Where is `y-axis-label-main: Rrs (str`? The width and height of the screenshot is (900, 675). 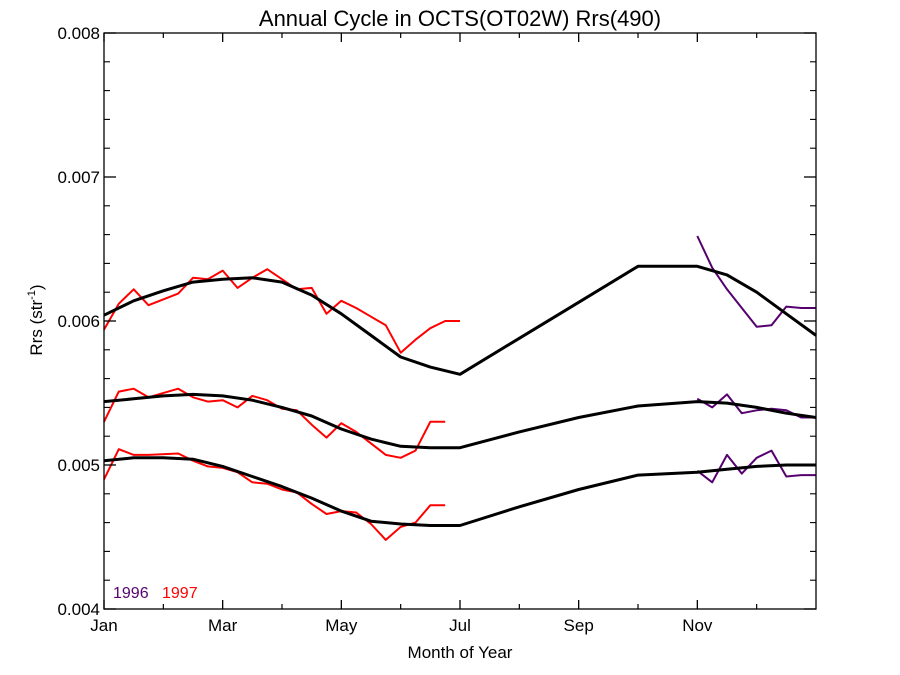
y-axis-label-main: Rrs (str is located at coordinates (36, 328).